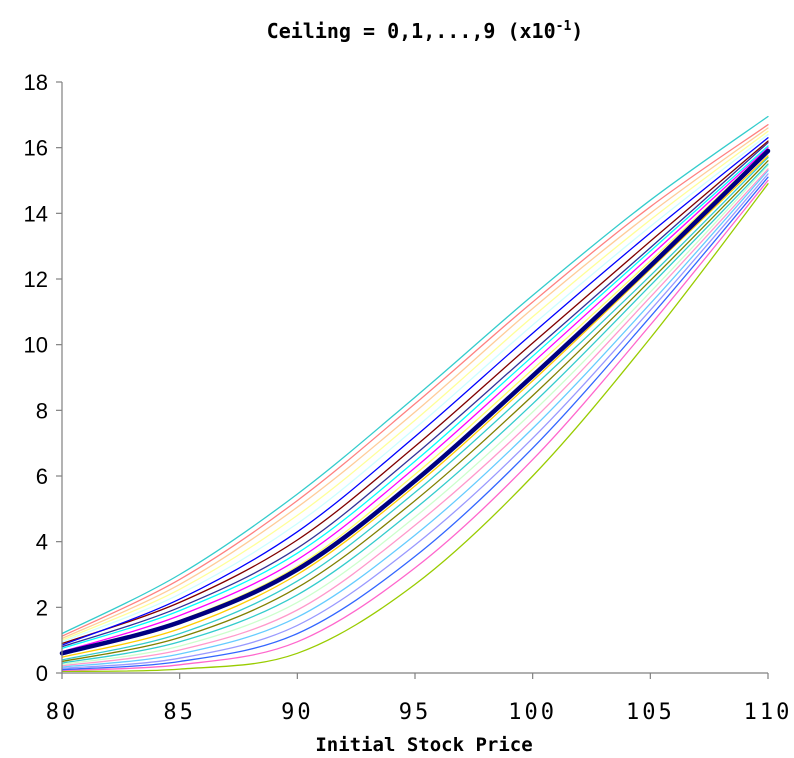 The height and width of the screenshot is (758, 794). I want to click on x-tick-label: 100, so click(532, 712).